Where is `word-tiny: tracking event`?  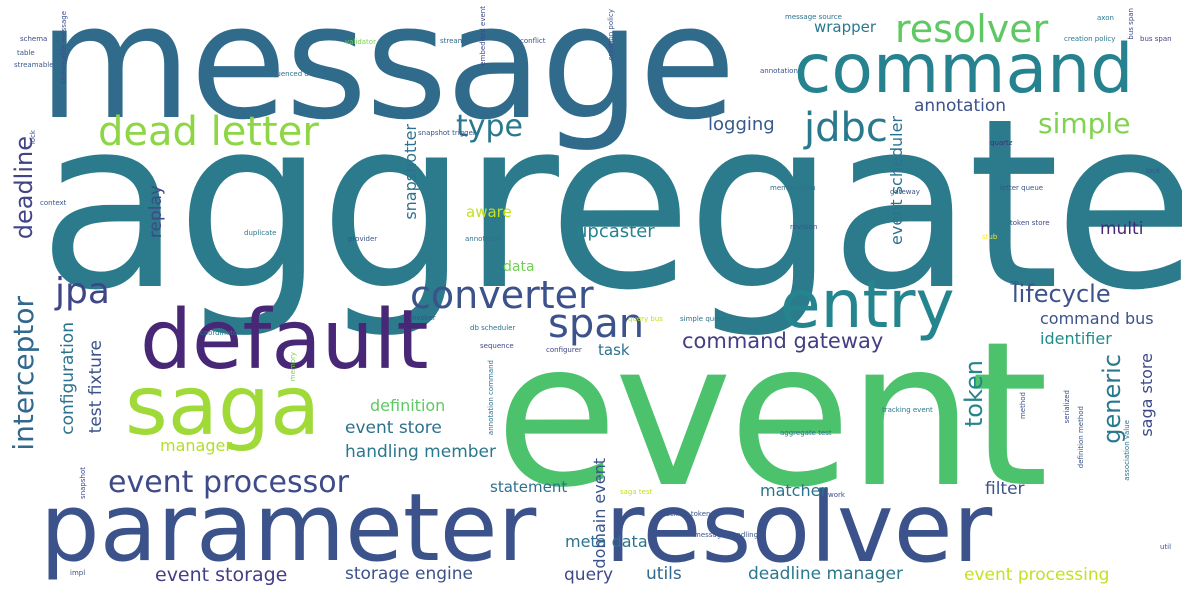 word-tiny: tracking event is located at coordinates (907, 410).